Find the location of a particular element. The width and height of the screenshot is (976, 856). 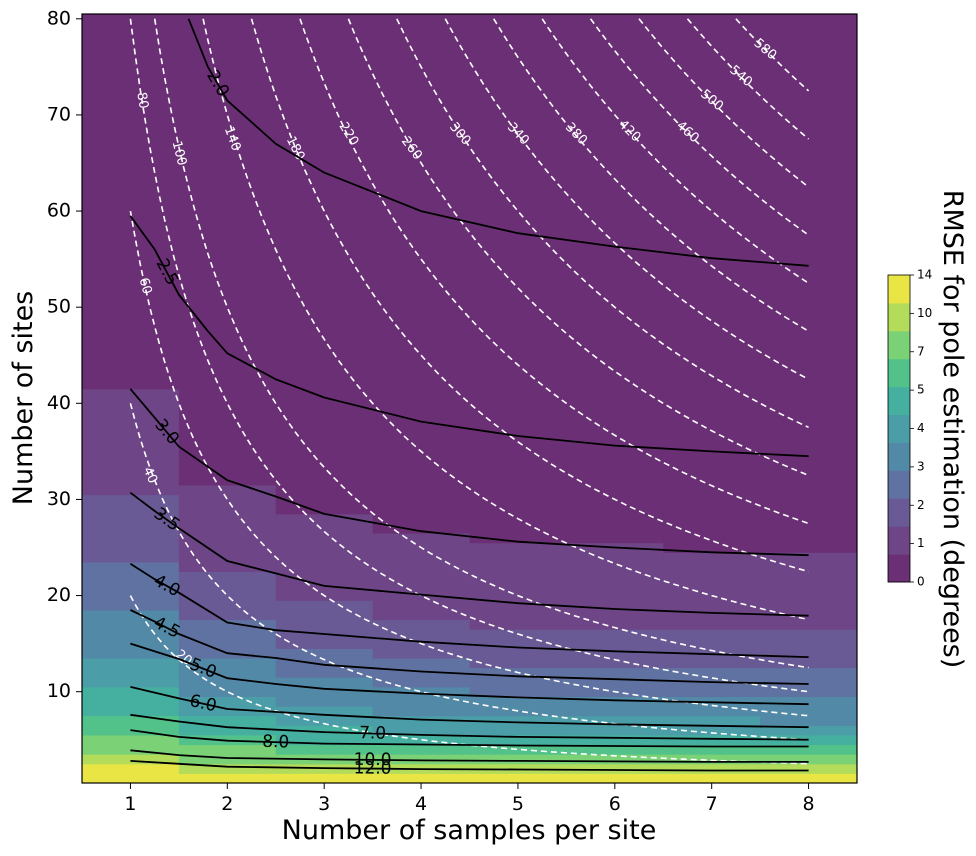

total-samples-label: 60 is located at coordinates (145, 286).